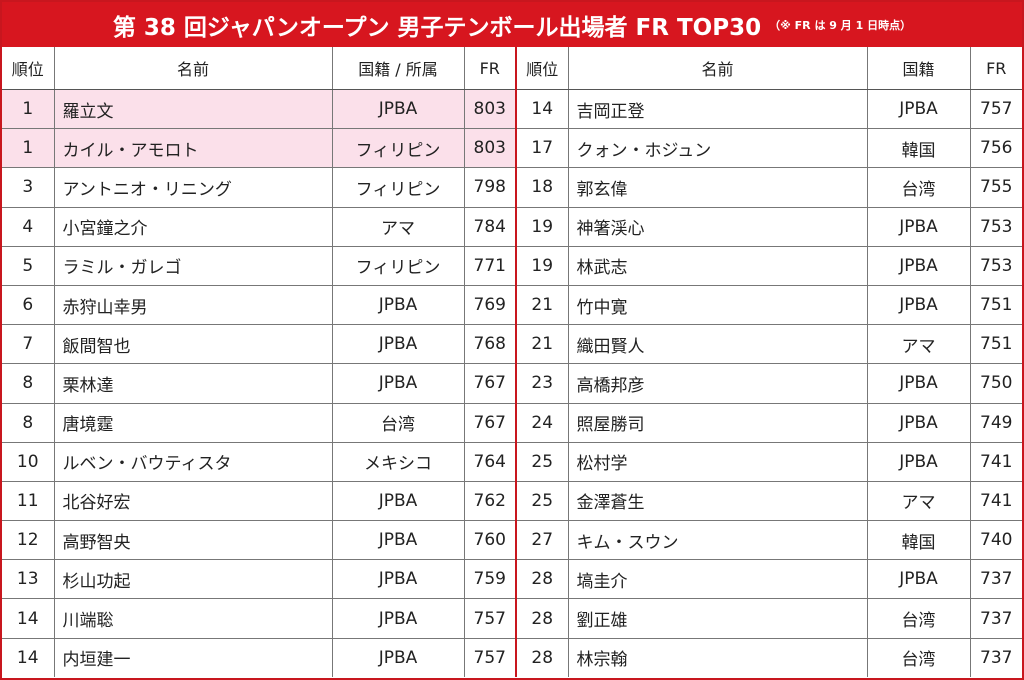 This screenshot has width=1024, height=680. Describe the element at coordinates (542, 266) in the screenshot. I see `rank-cell: 19` at that location.